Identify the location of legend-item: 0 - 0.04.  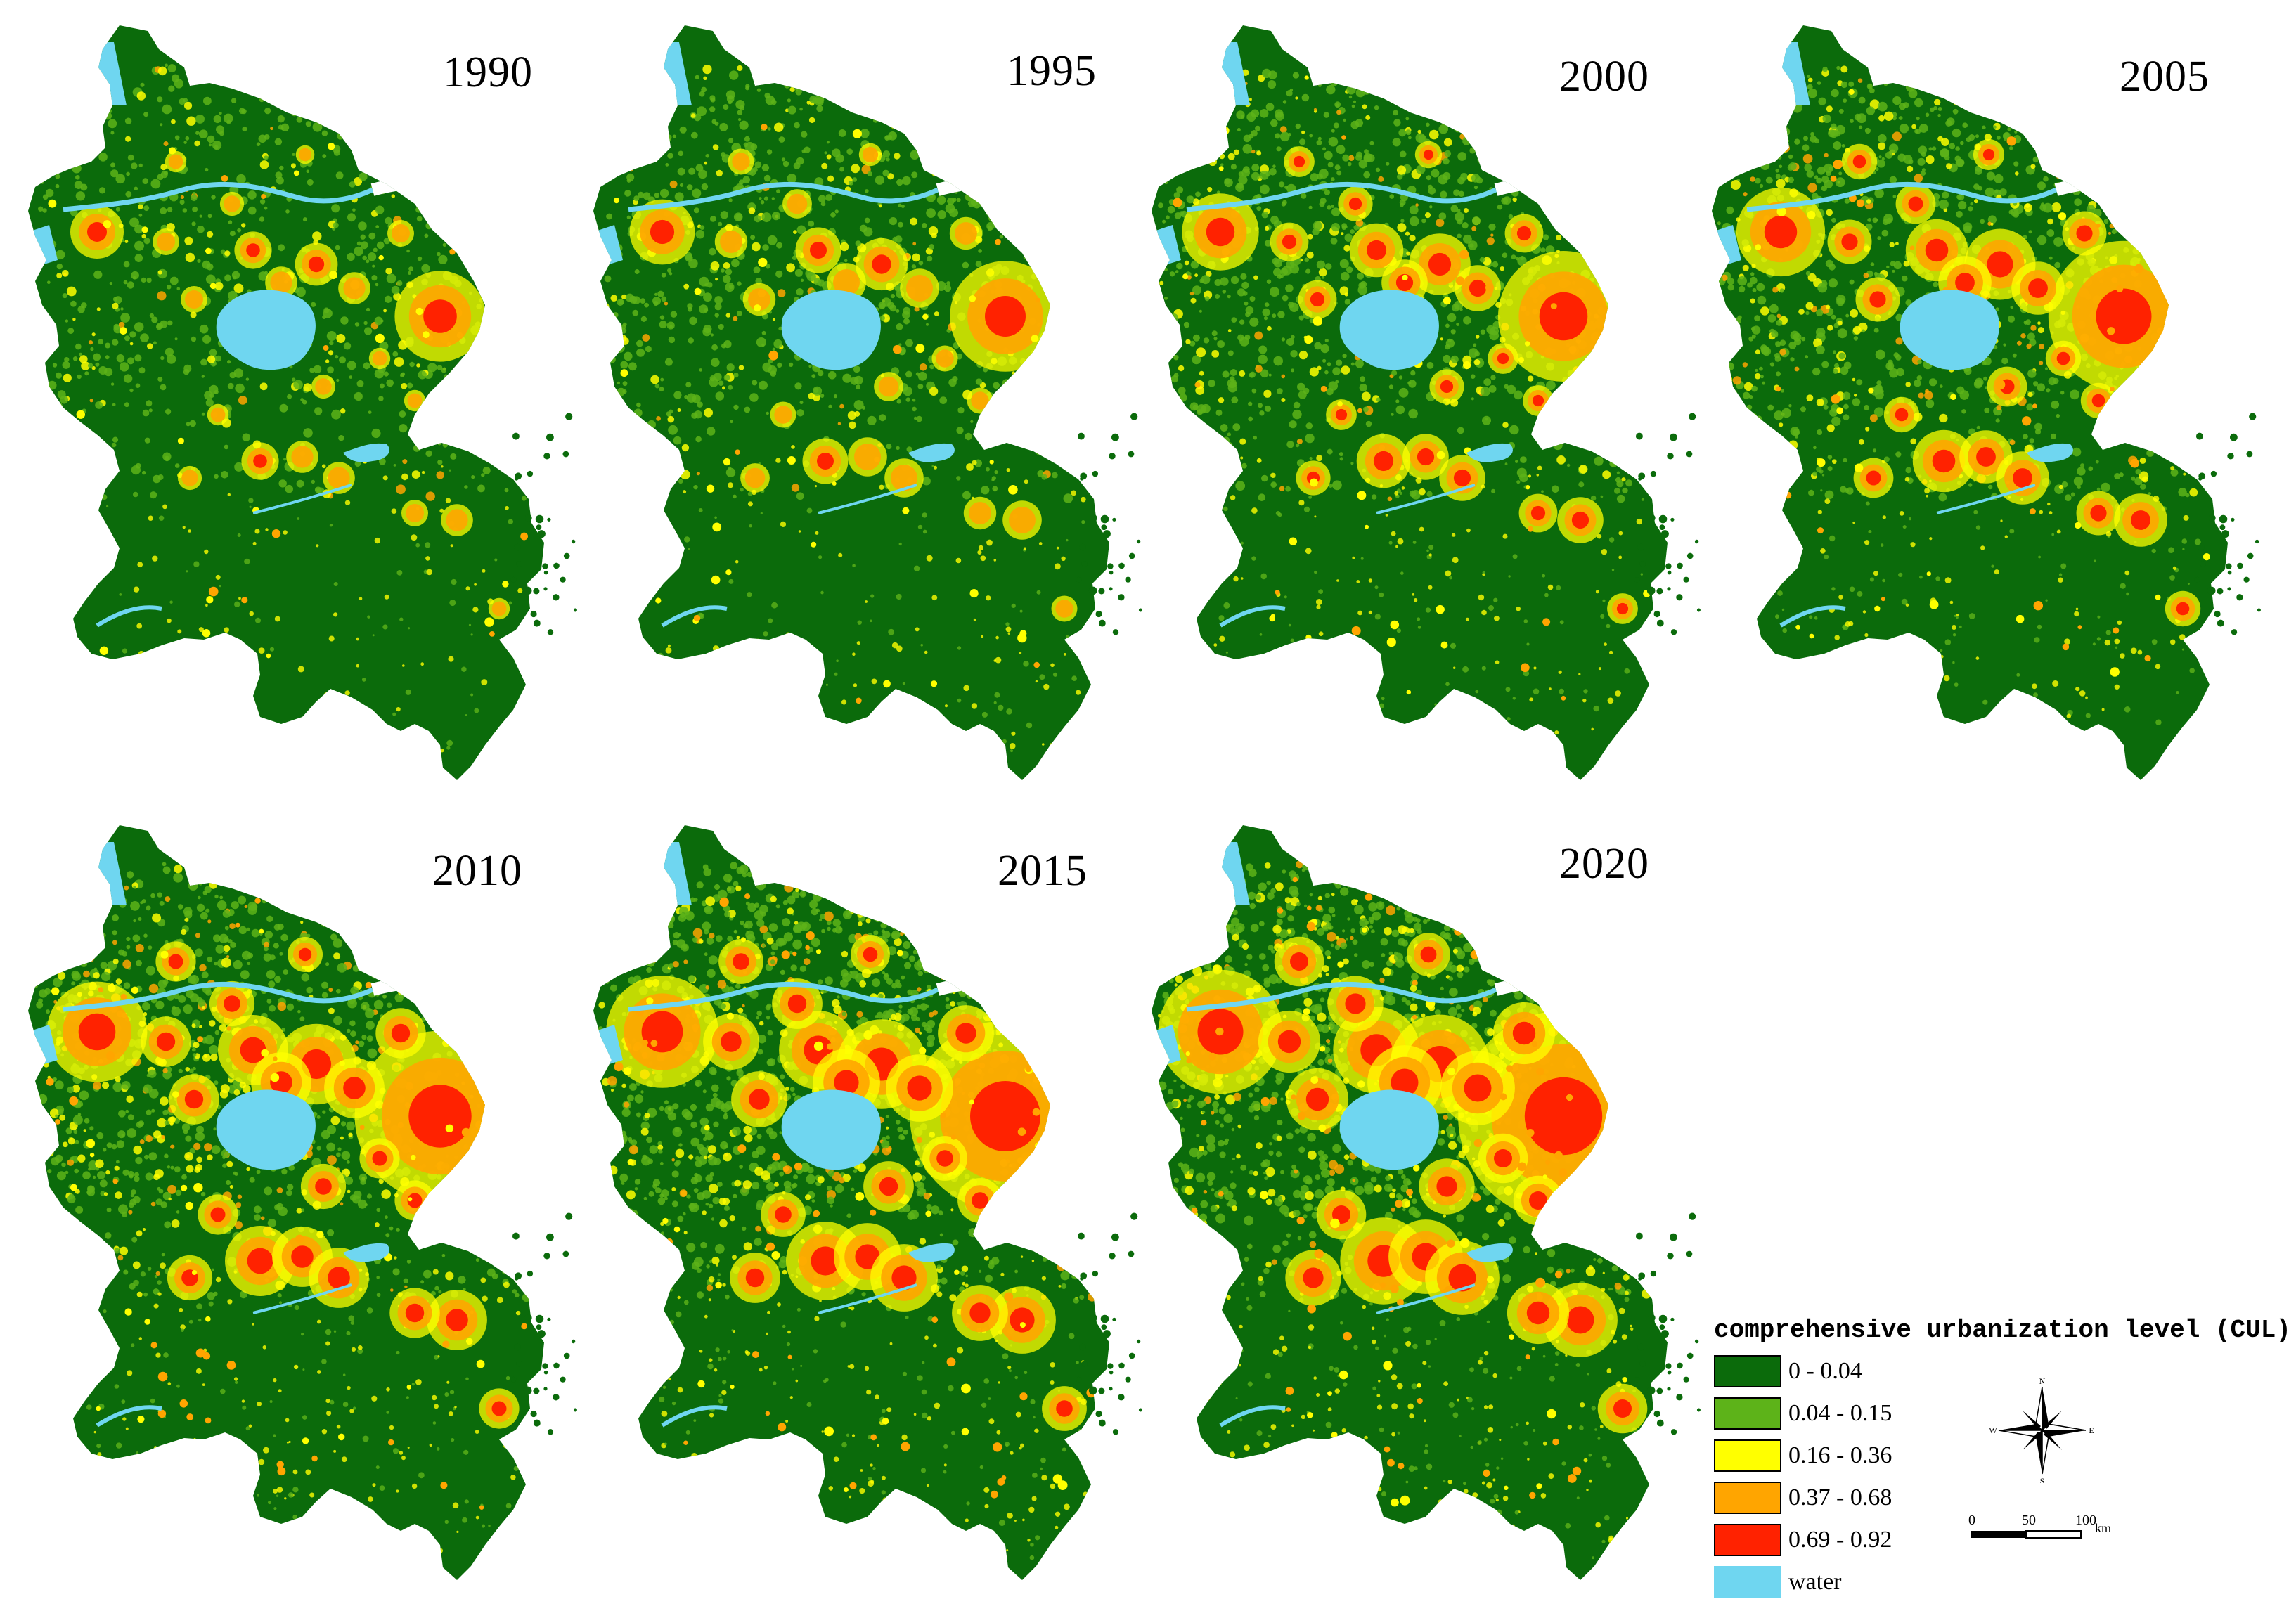
(1840, 1372).